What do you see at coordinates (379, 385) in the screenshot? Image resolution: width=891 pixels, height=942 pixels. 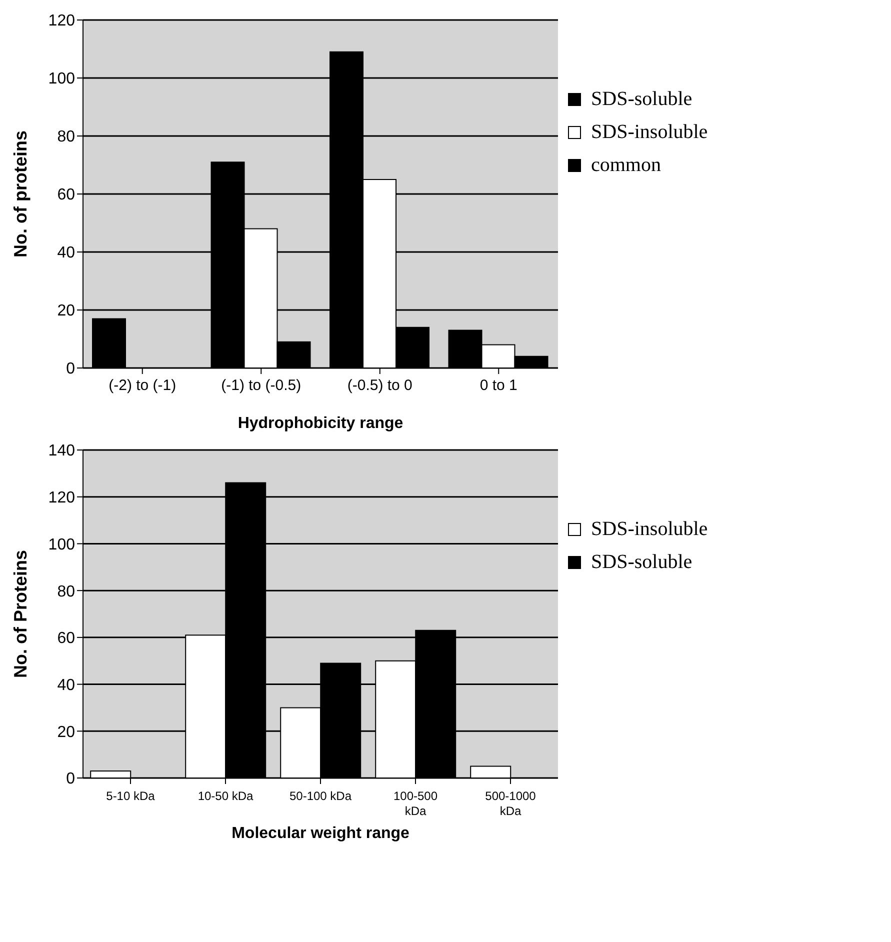 I see `x-tick-label: (-0.5) to 0` at bounding box center [379, 385].